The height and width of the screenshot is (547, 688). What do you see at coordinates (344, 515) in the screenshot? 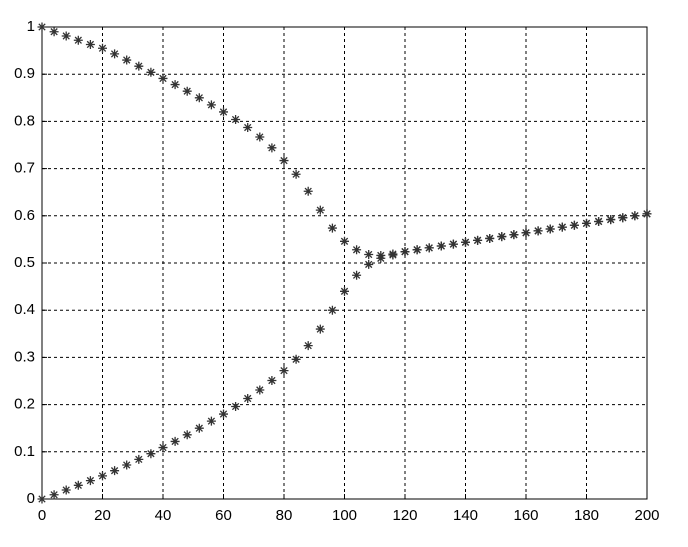
I see `x-tick-label: 100` at bounding box center [344, 515].